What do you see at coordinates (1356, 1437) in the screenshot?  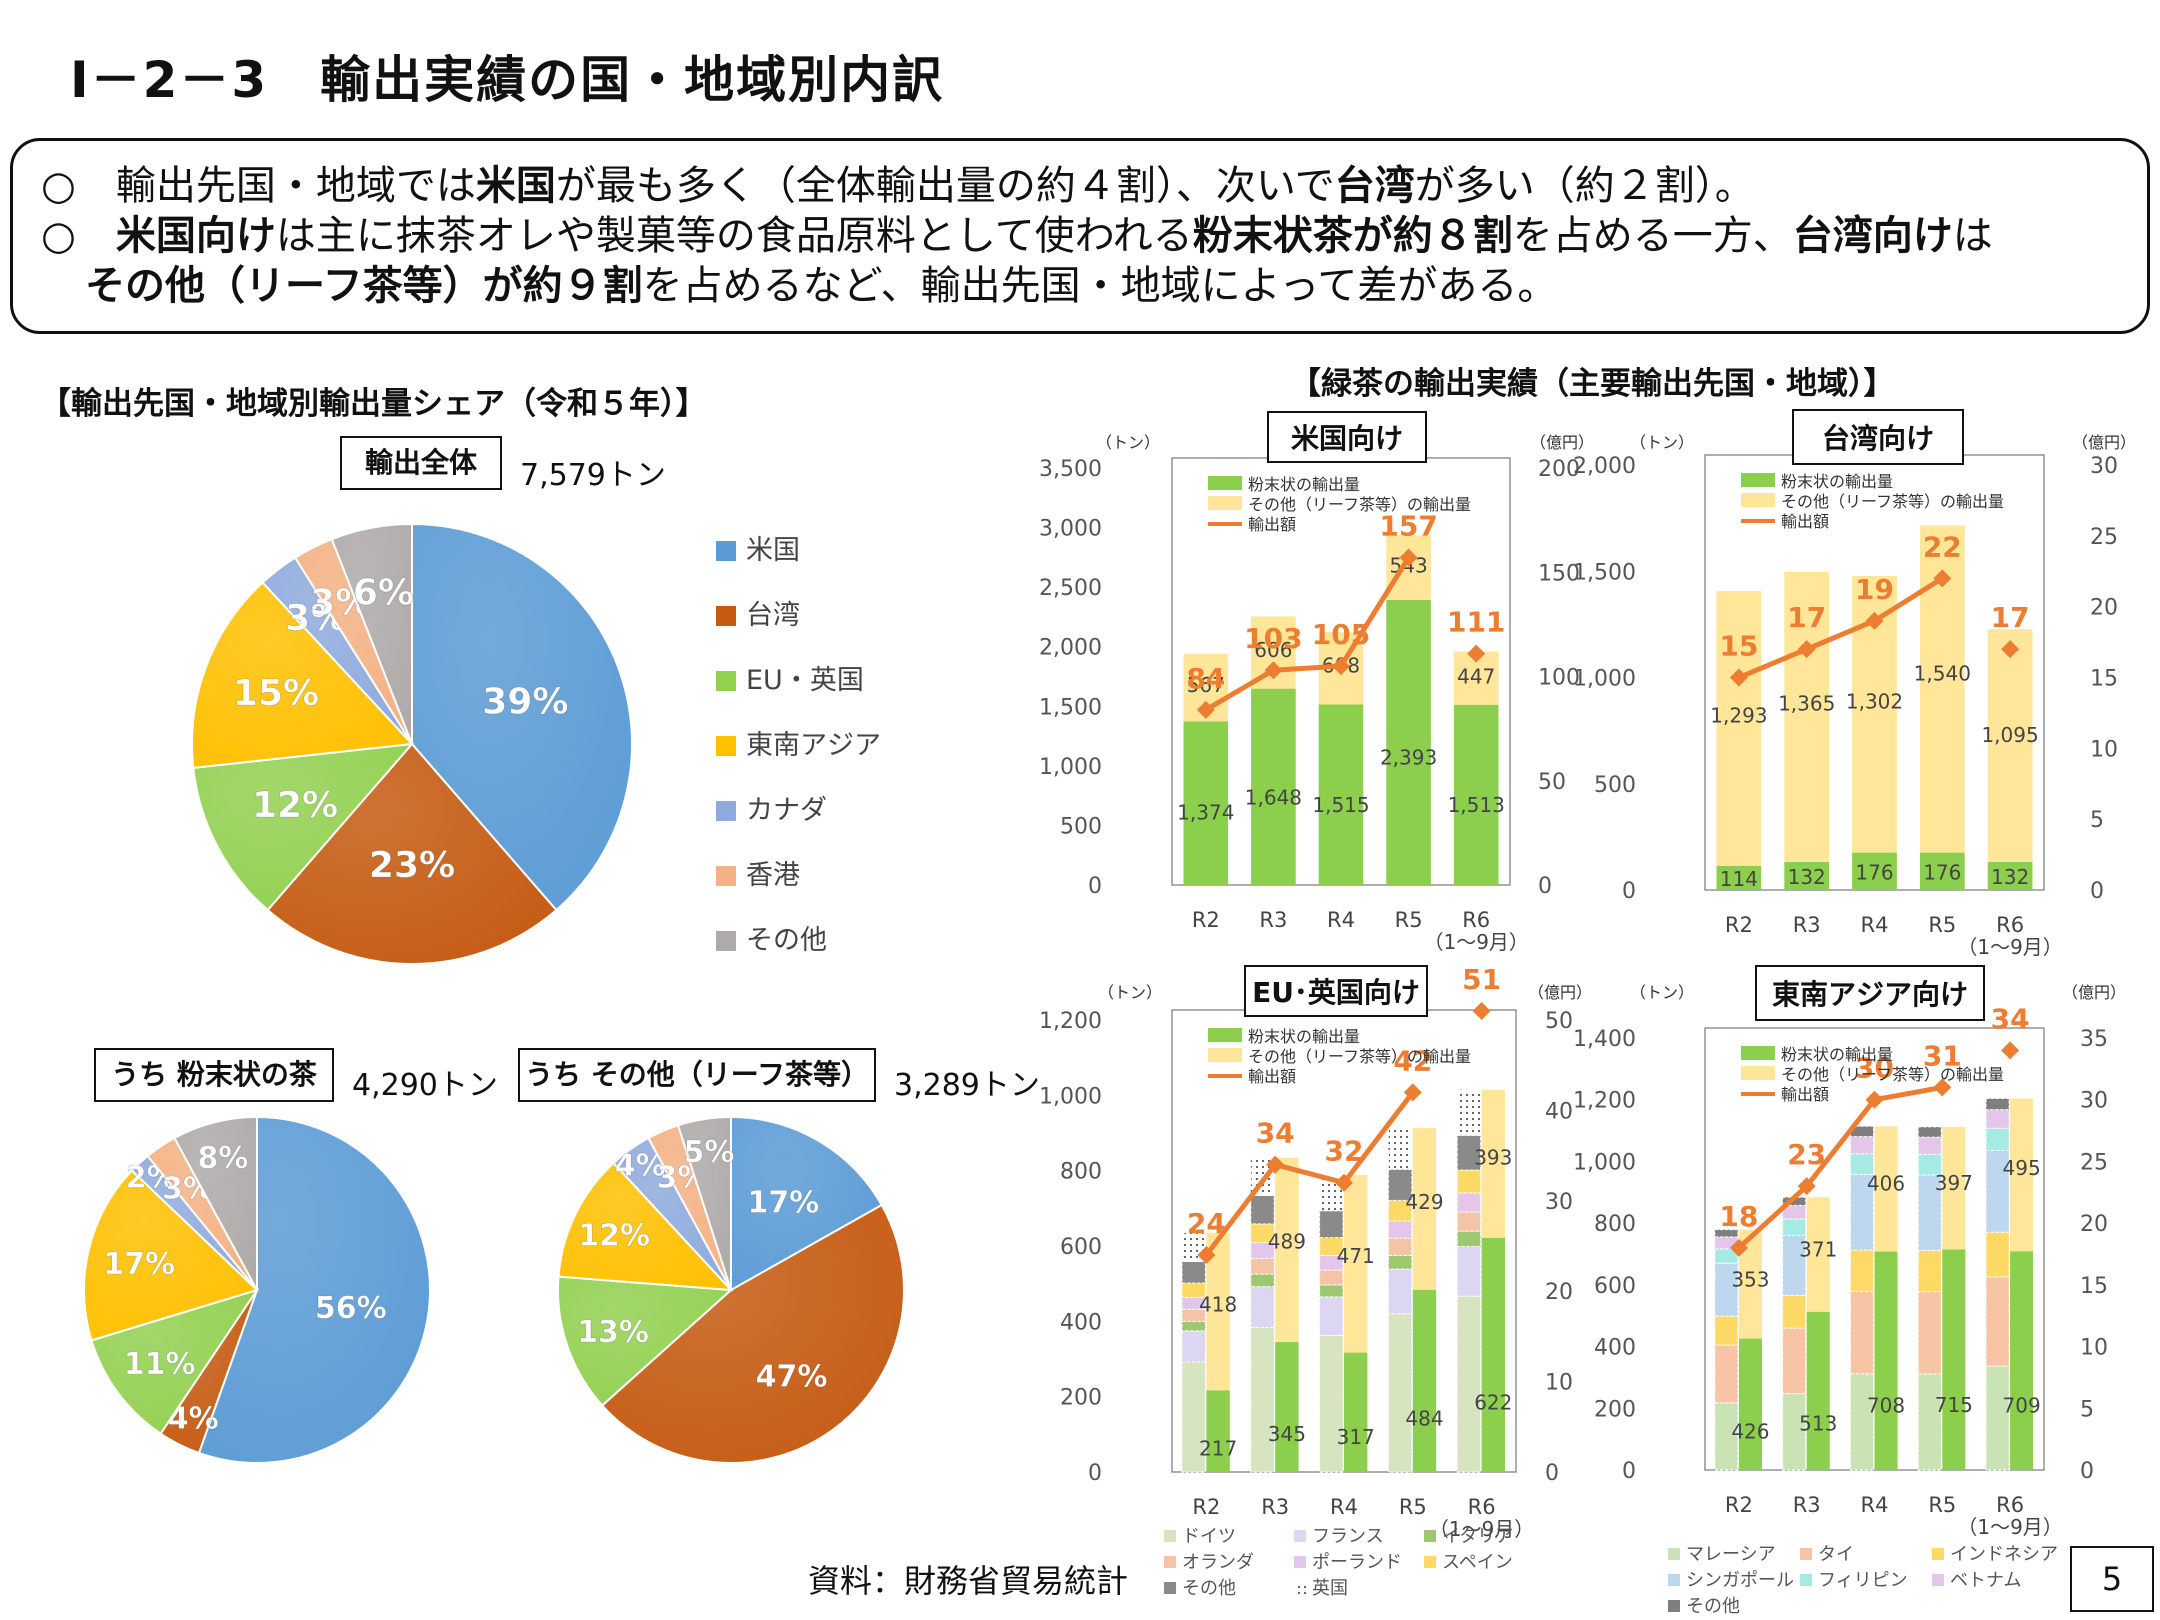 I see `bar-powder-label: 317` at bounding box center [1356, 1437].